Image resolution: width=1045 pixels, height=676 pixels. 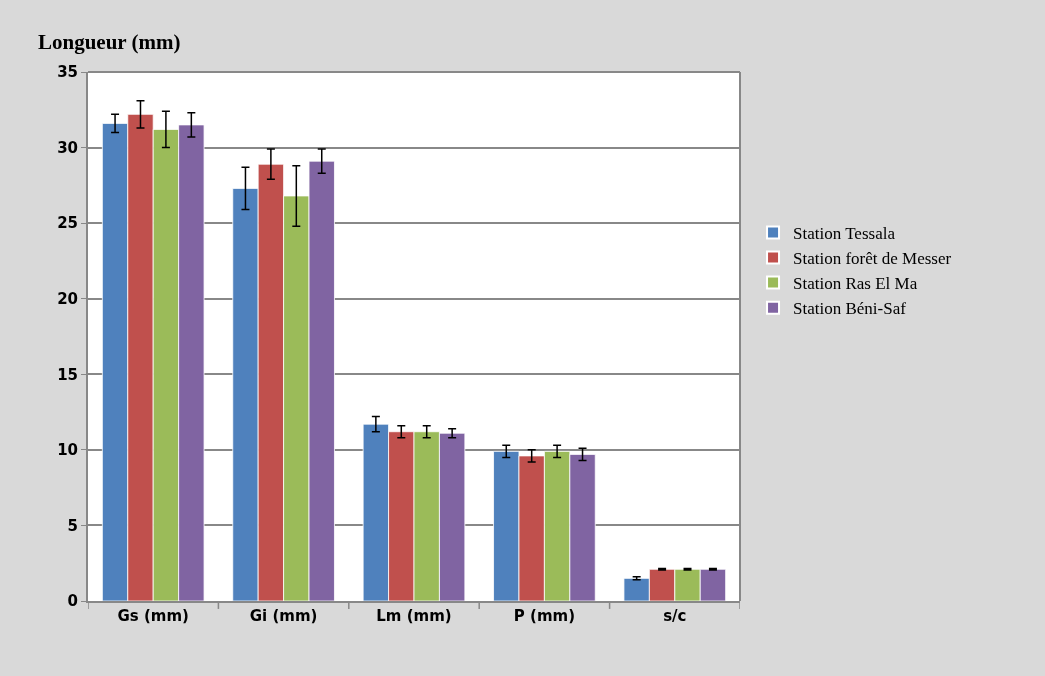 What do you see at coordinates (67, 374) in the screenshot?
I see `y-tick-label: 15` at bounding box center [67, 374].